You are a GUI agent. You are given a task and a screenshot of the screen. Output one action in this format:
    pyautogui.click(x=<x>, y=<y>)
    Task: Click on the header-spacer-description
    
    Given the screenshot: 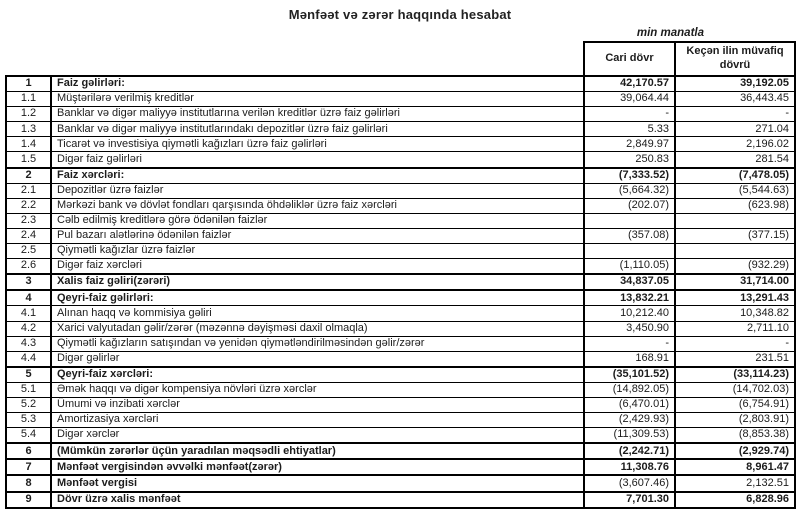 What is the action you would take?
    pyautogui.click(x=317, y=59)
    